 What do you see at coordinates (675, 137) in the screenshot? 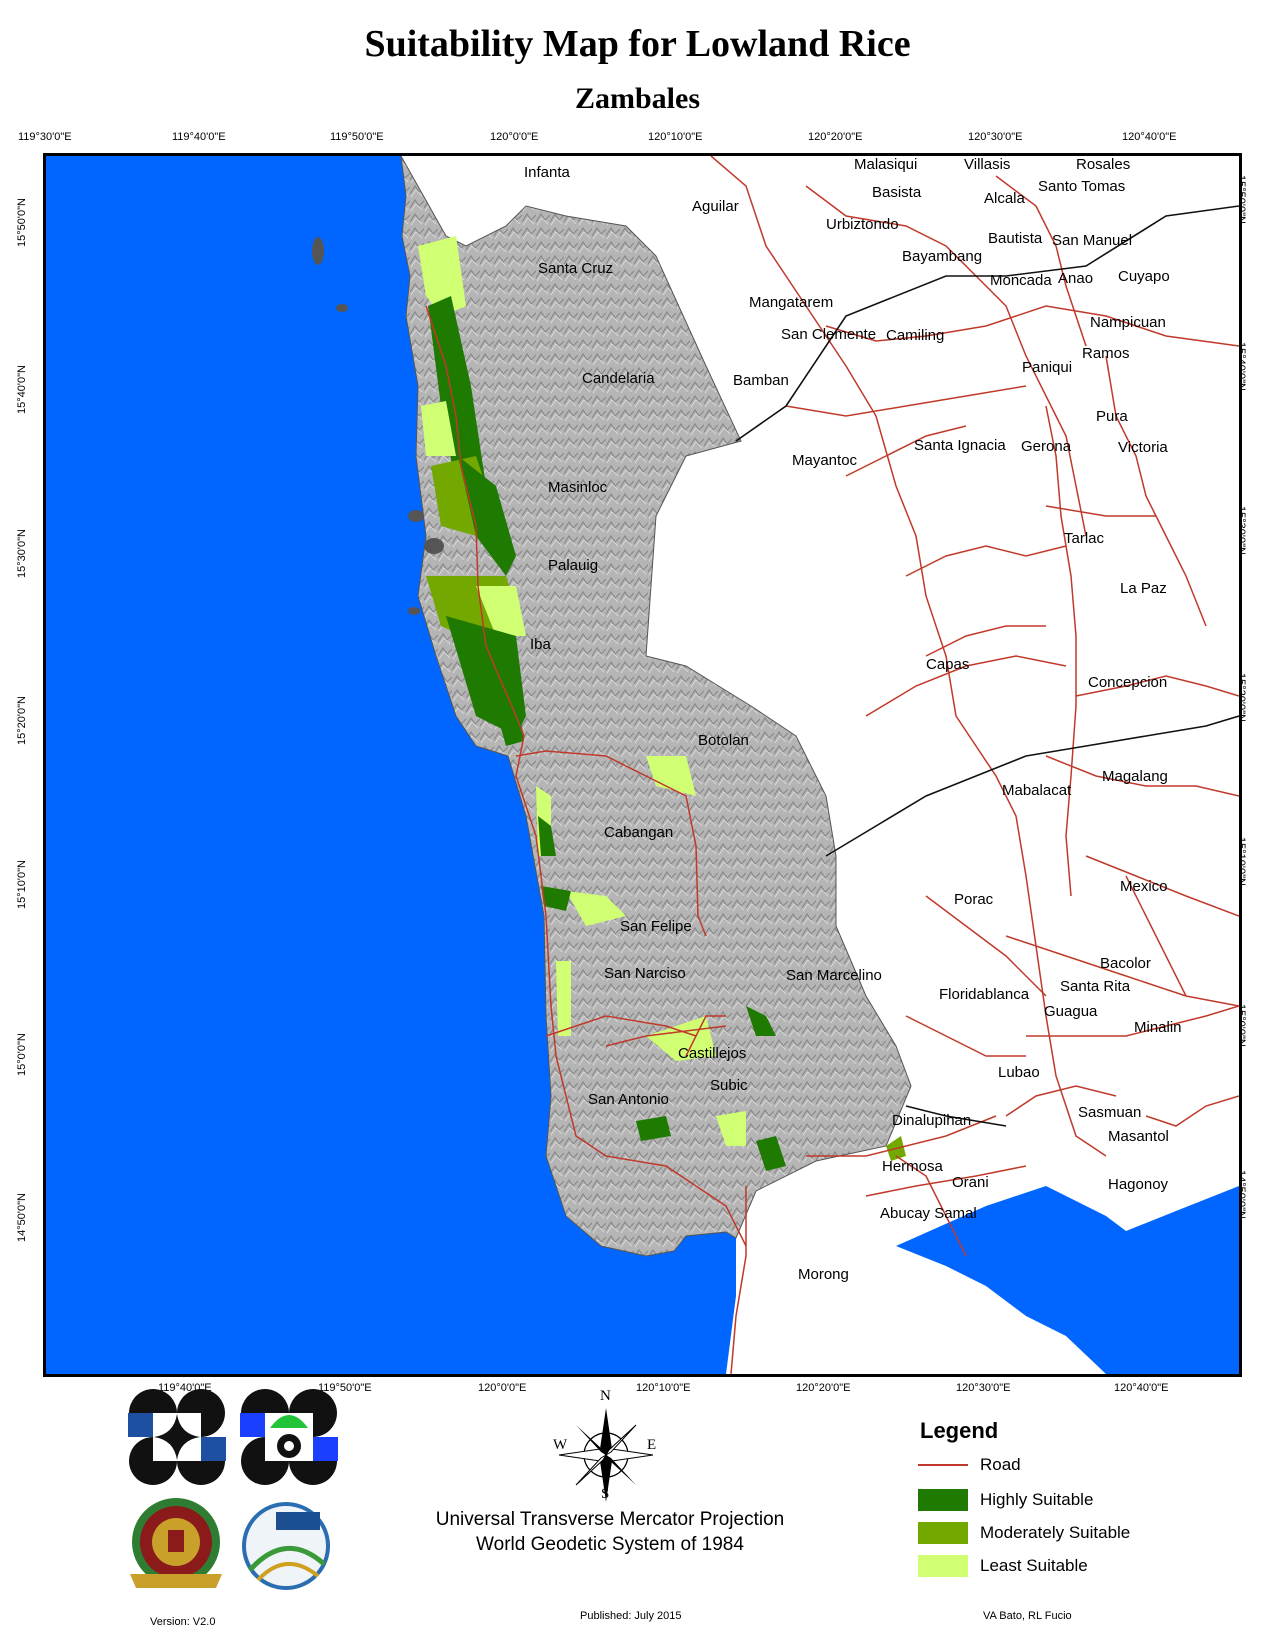
I see `longitude-label-top: 120°10'0"E` at bounding box center [675, 137].